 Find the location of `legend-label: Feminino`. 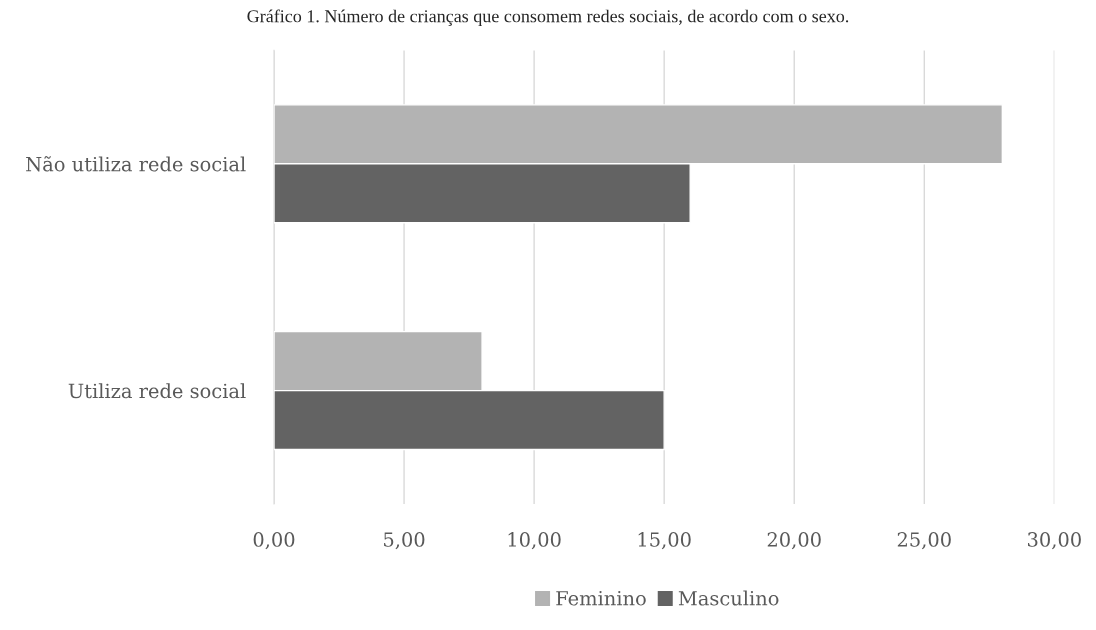

legend-label: Feminino is located at coordinates (601, 598).